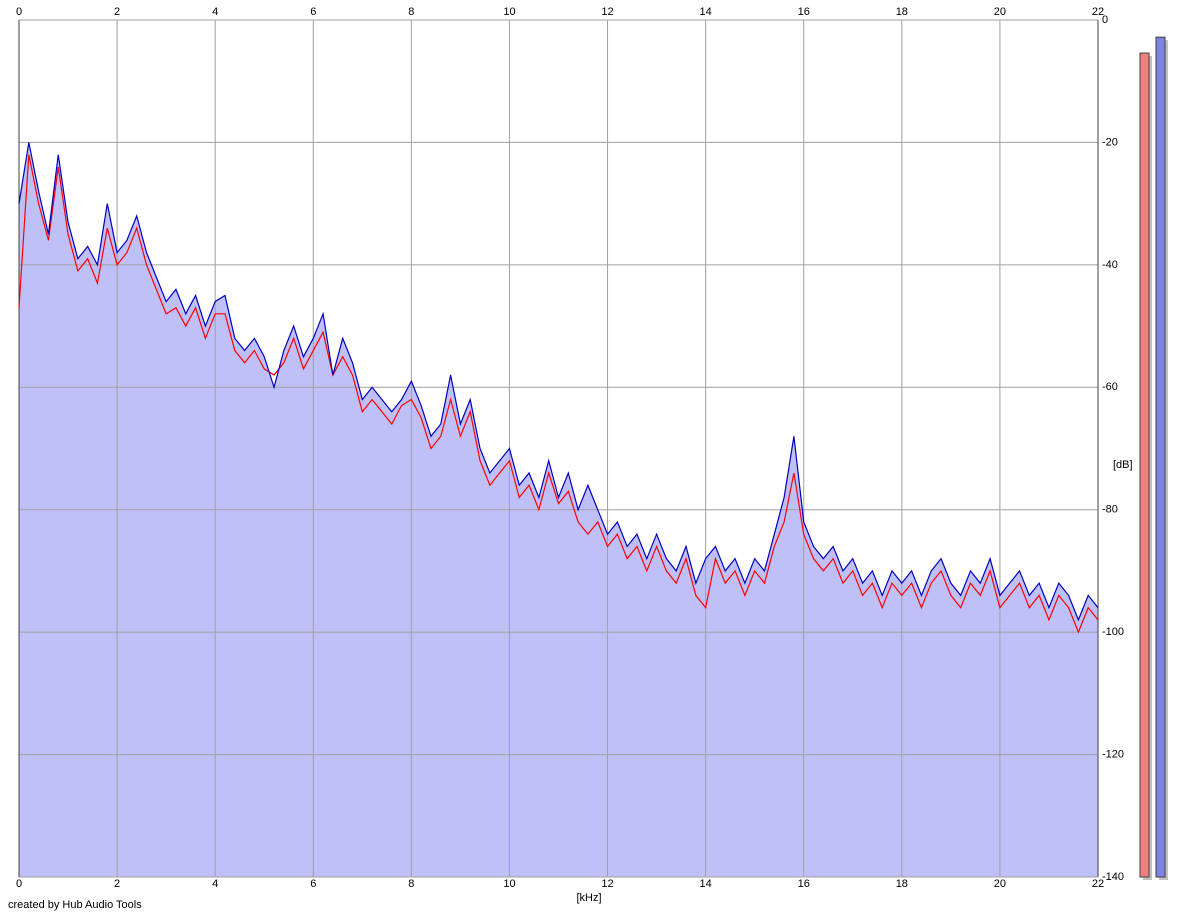 The height and width of the screenshot is (917, 1180). What do you see at coordinates (1113, 877) in the screenshot?
I see `y-tick-label: -140` at bounding box center [1113, 877].